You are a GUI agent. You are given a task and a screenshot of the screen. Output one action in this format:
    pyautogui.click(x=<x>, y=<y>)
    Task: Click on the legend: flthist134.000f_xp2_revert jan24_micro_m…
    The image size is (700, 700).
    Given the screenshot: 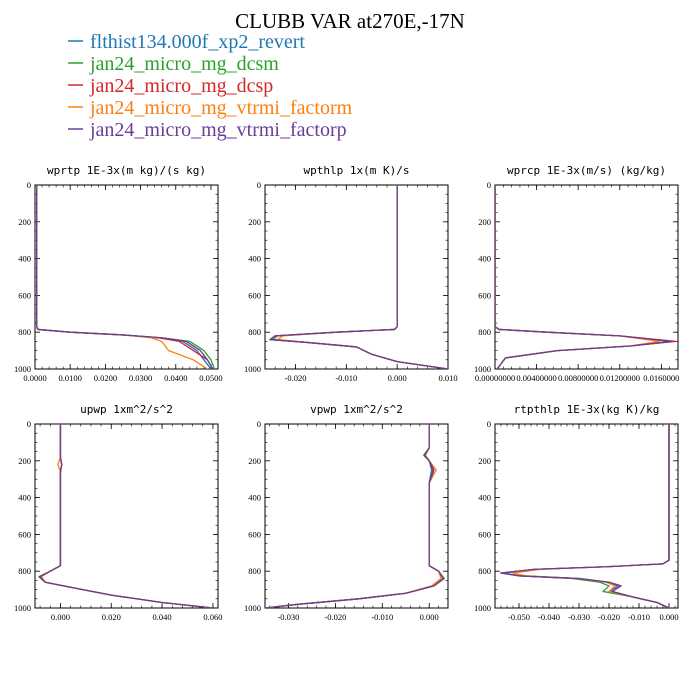 What is the action you would take?
    pyautogui.click(x=210, y=86)
    